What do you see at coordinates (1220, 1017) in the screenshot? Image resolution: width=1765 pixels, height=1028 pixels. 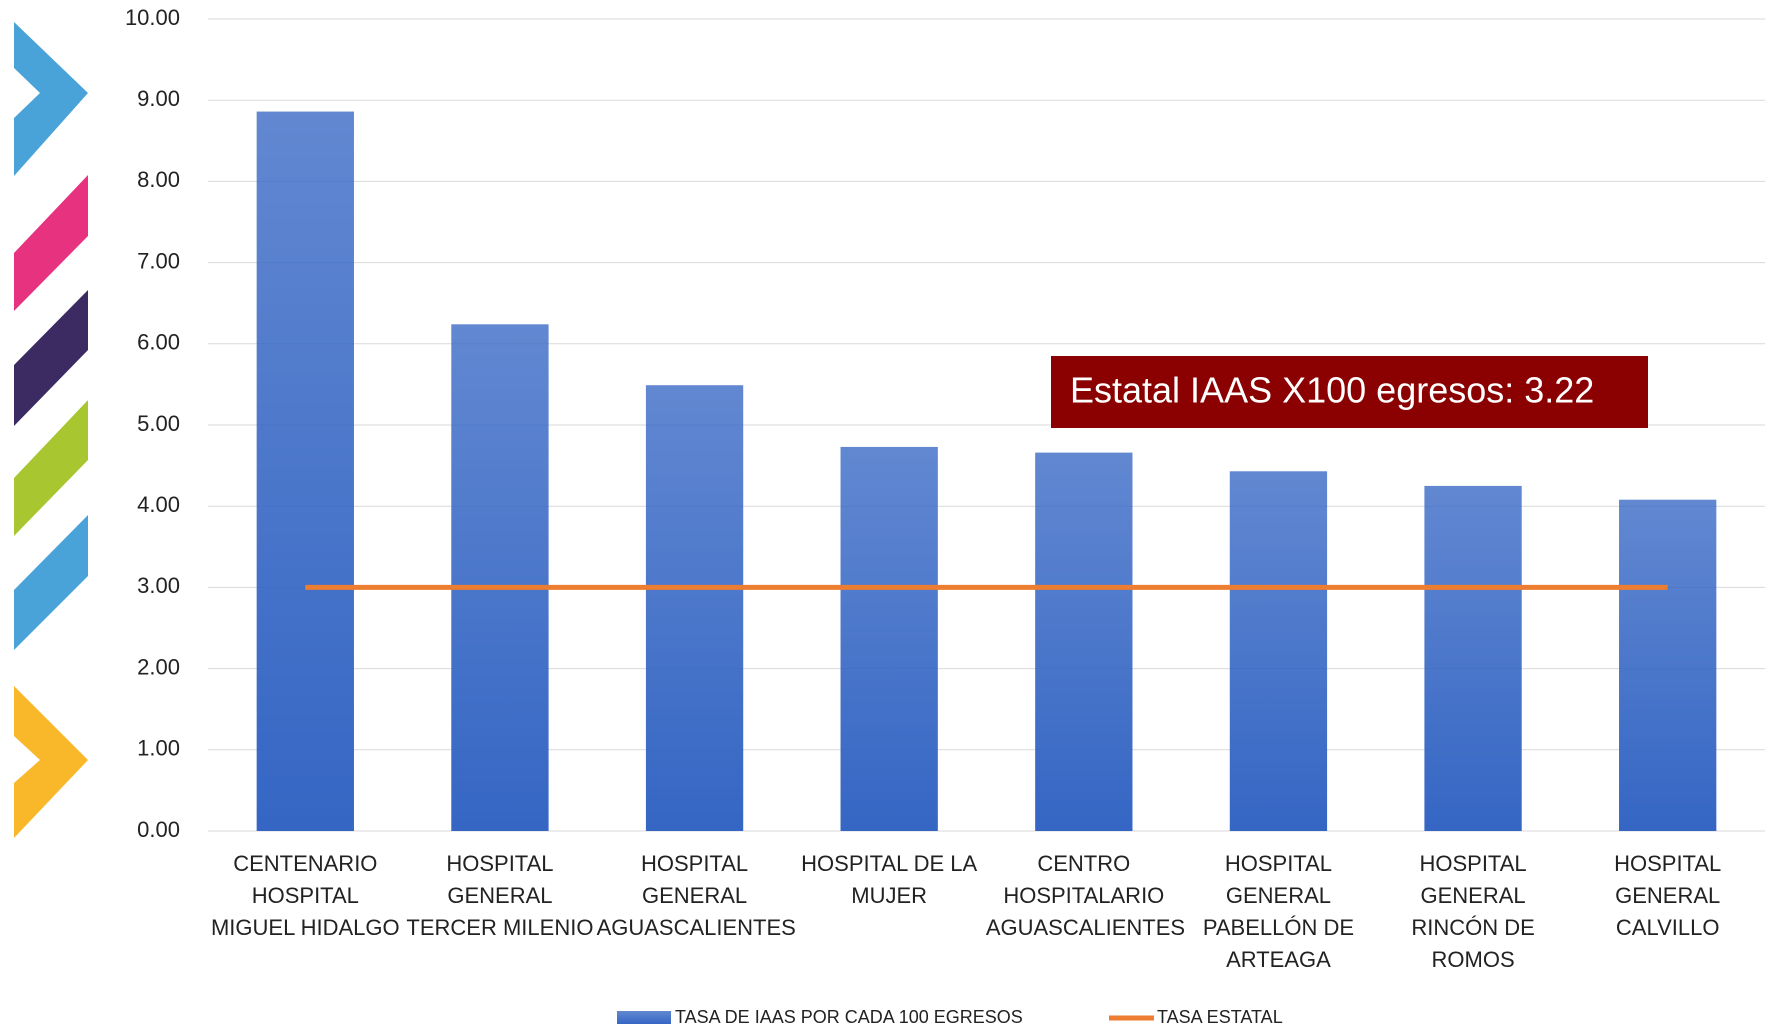 I see `legend-label: TASA ESTATAL` at bounding box center [1220, 1017].